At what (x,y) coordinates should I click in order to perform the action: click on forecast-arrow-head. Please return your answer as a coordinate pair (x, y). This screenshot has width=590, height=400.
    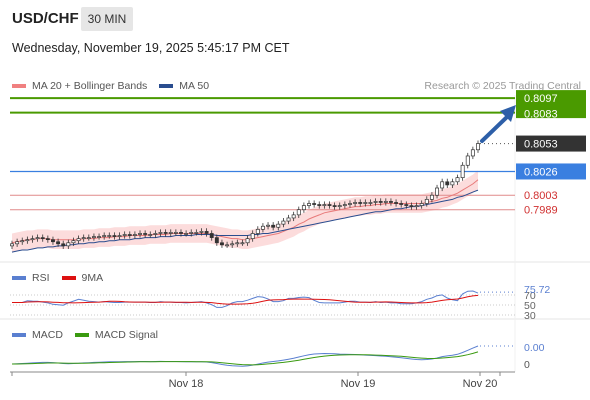
    Looking at the image, I should click on (508, 113).